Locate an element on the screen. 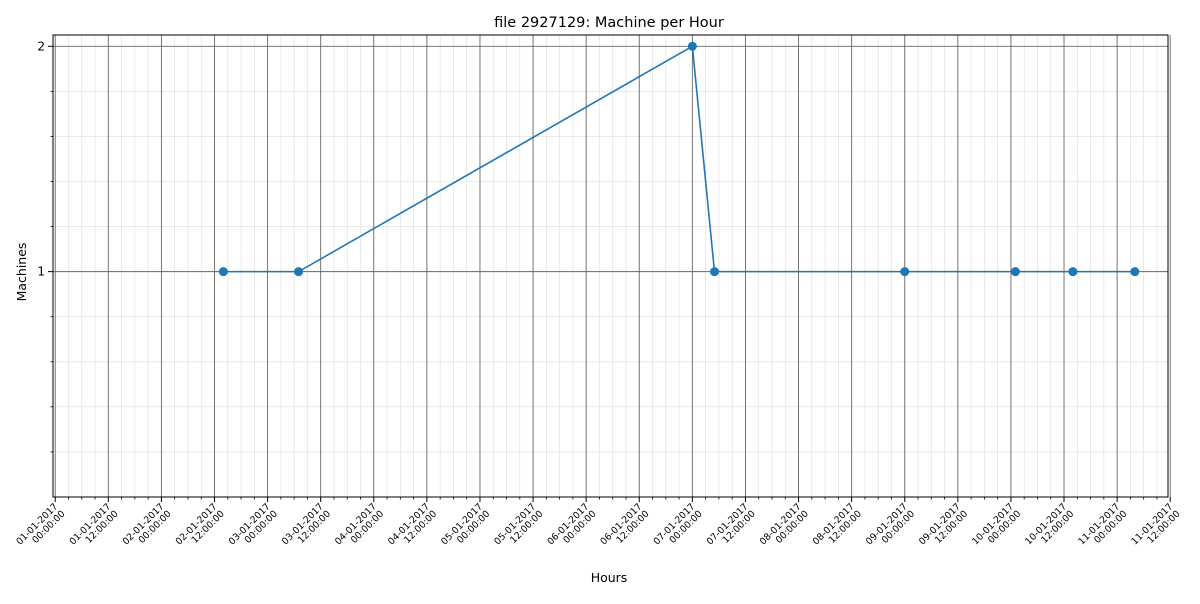  x-tick-label: 10-01-201700:00:00 is located at coordinates (996, 527).